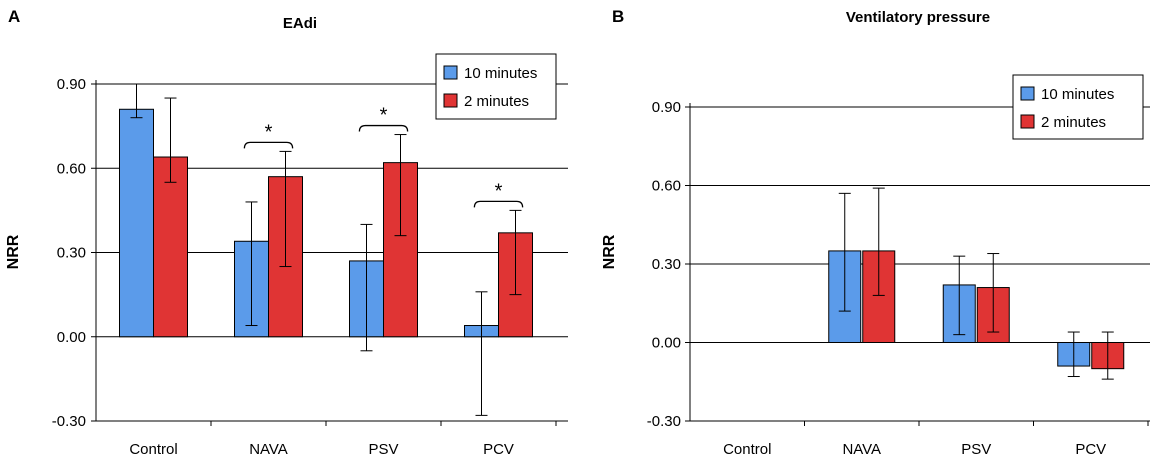 The width and height of the screenshot is (1158, 463). What do you see at coordinates (618, 16) in the screenshot?
I see `panel-label: B` at bounding box center [618, 16].